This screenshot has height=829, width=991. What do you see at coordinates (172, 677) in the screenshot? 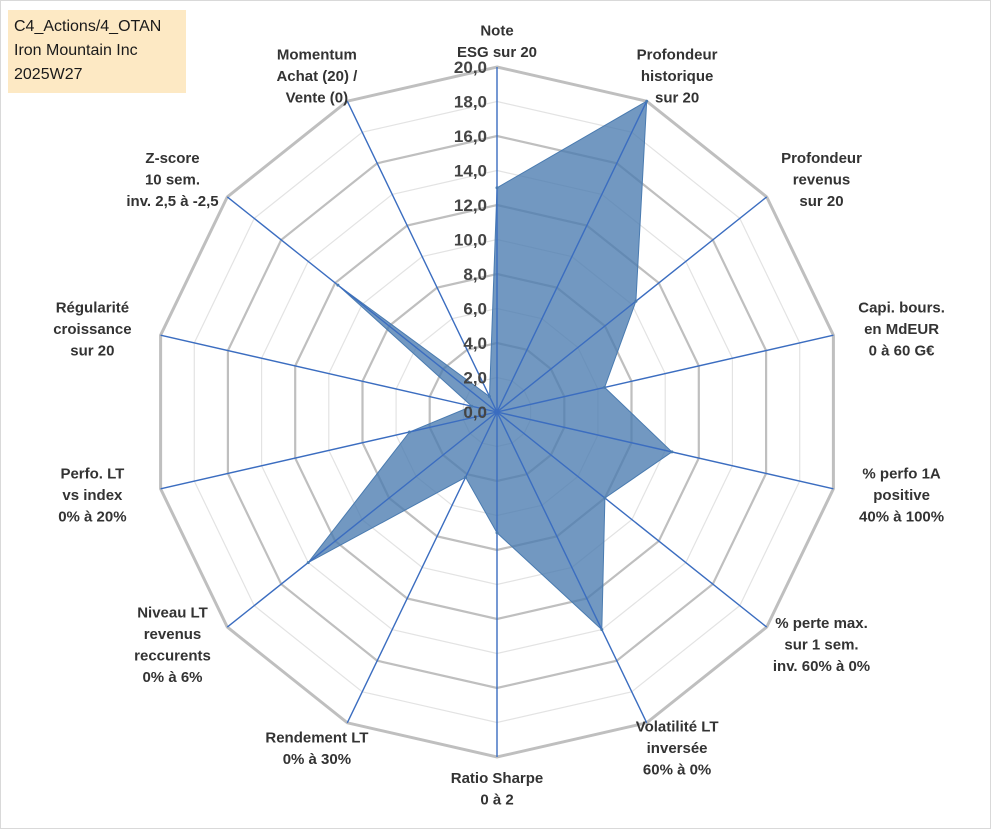
I see `axis-label: 0% à 6%` at bounding box center [172, 677].